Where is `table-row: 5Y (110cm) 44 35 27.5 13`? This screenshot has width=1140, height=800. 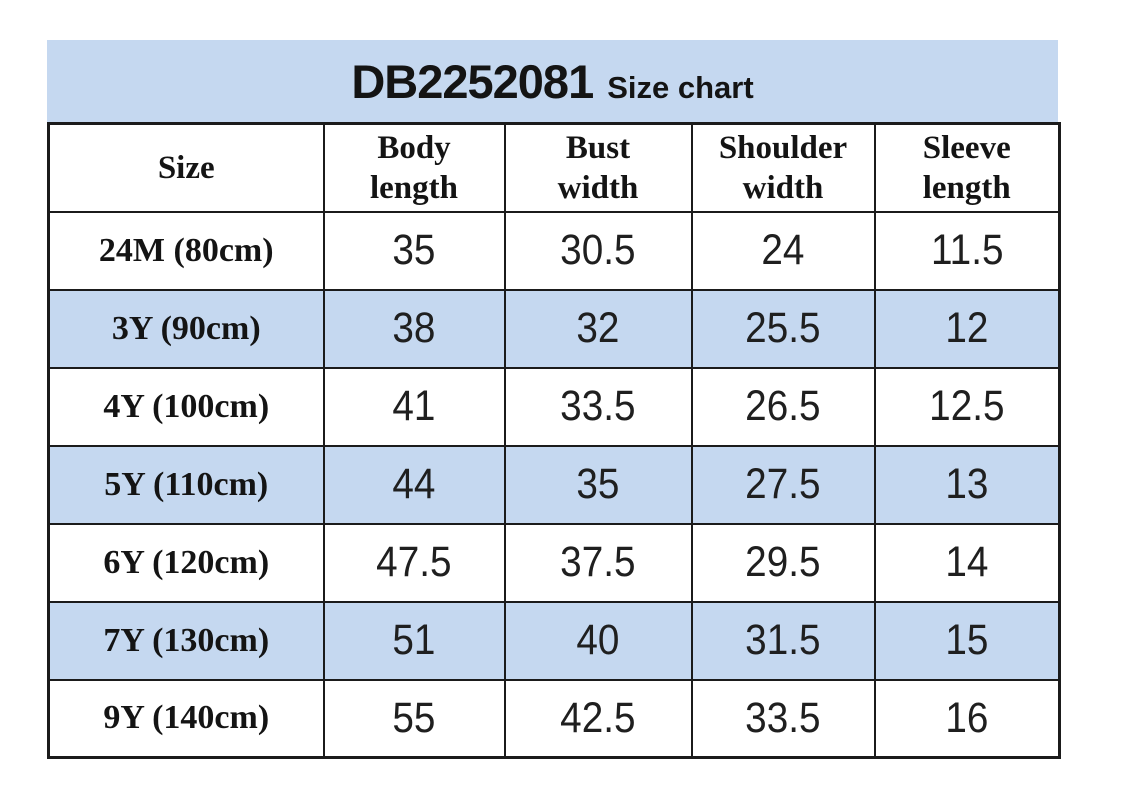 table-row: 5Y (110cm) 44 35 27.5 13 is located at coordinates (554, 484).